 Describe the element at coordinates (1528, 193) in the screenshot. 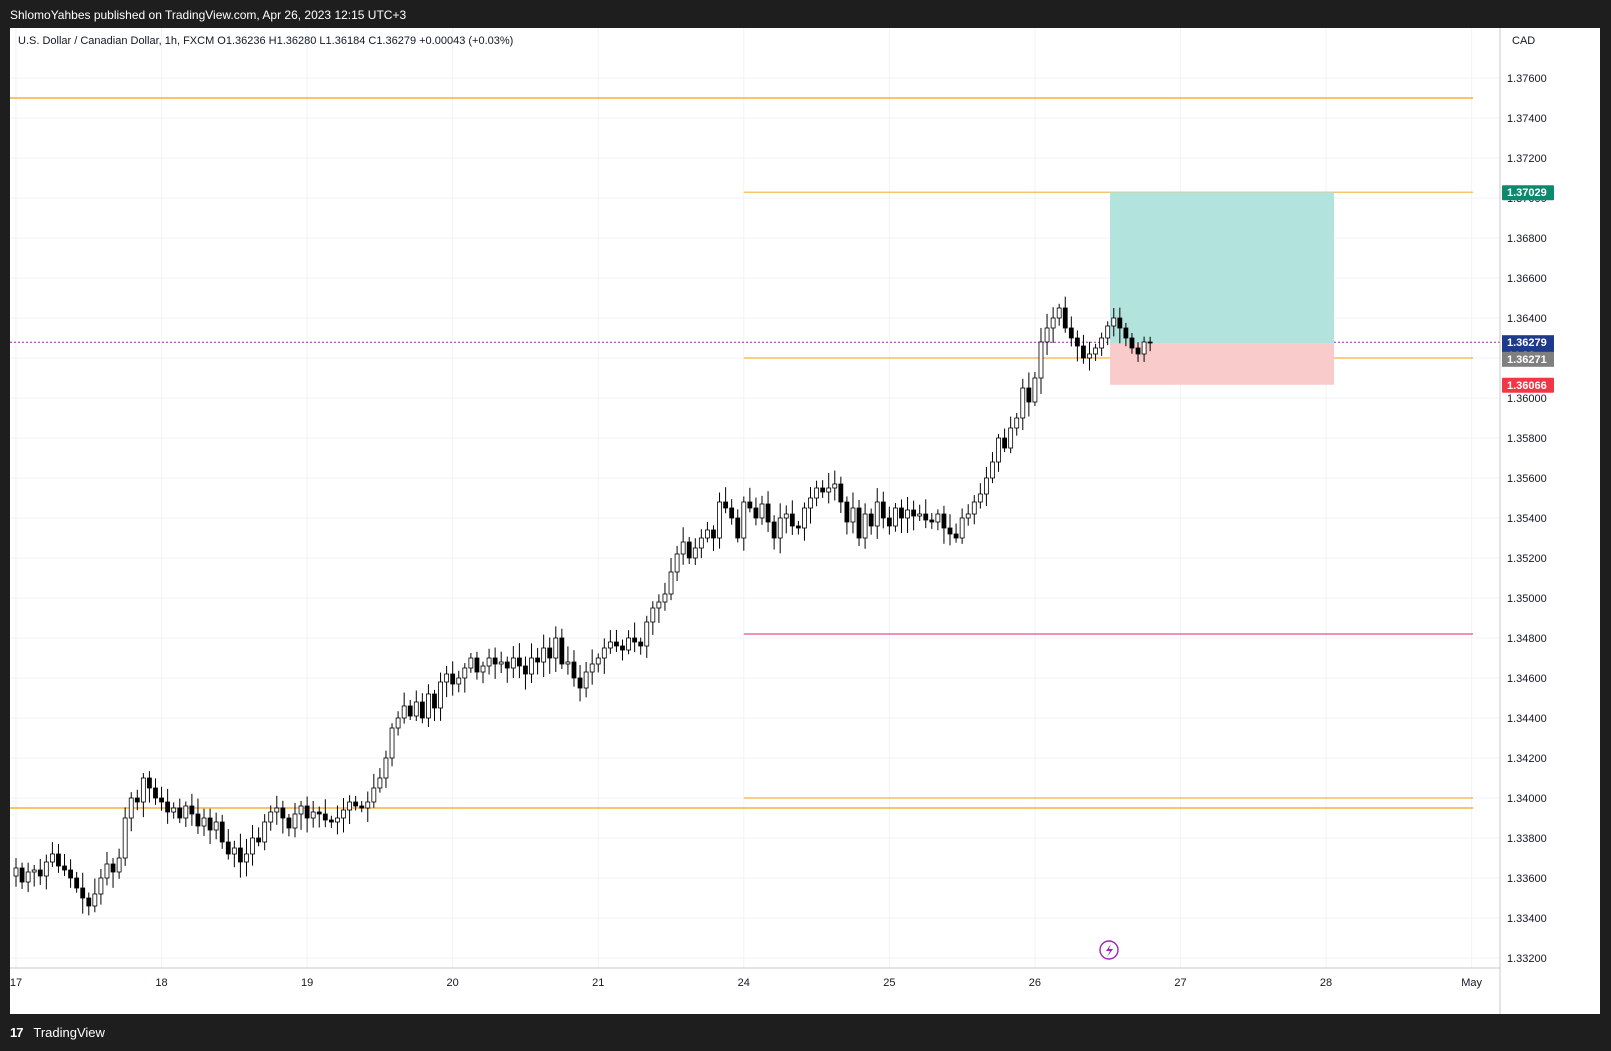

I see `target-price-label-bg` at that location.